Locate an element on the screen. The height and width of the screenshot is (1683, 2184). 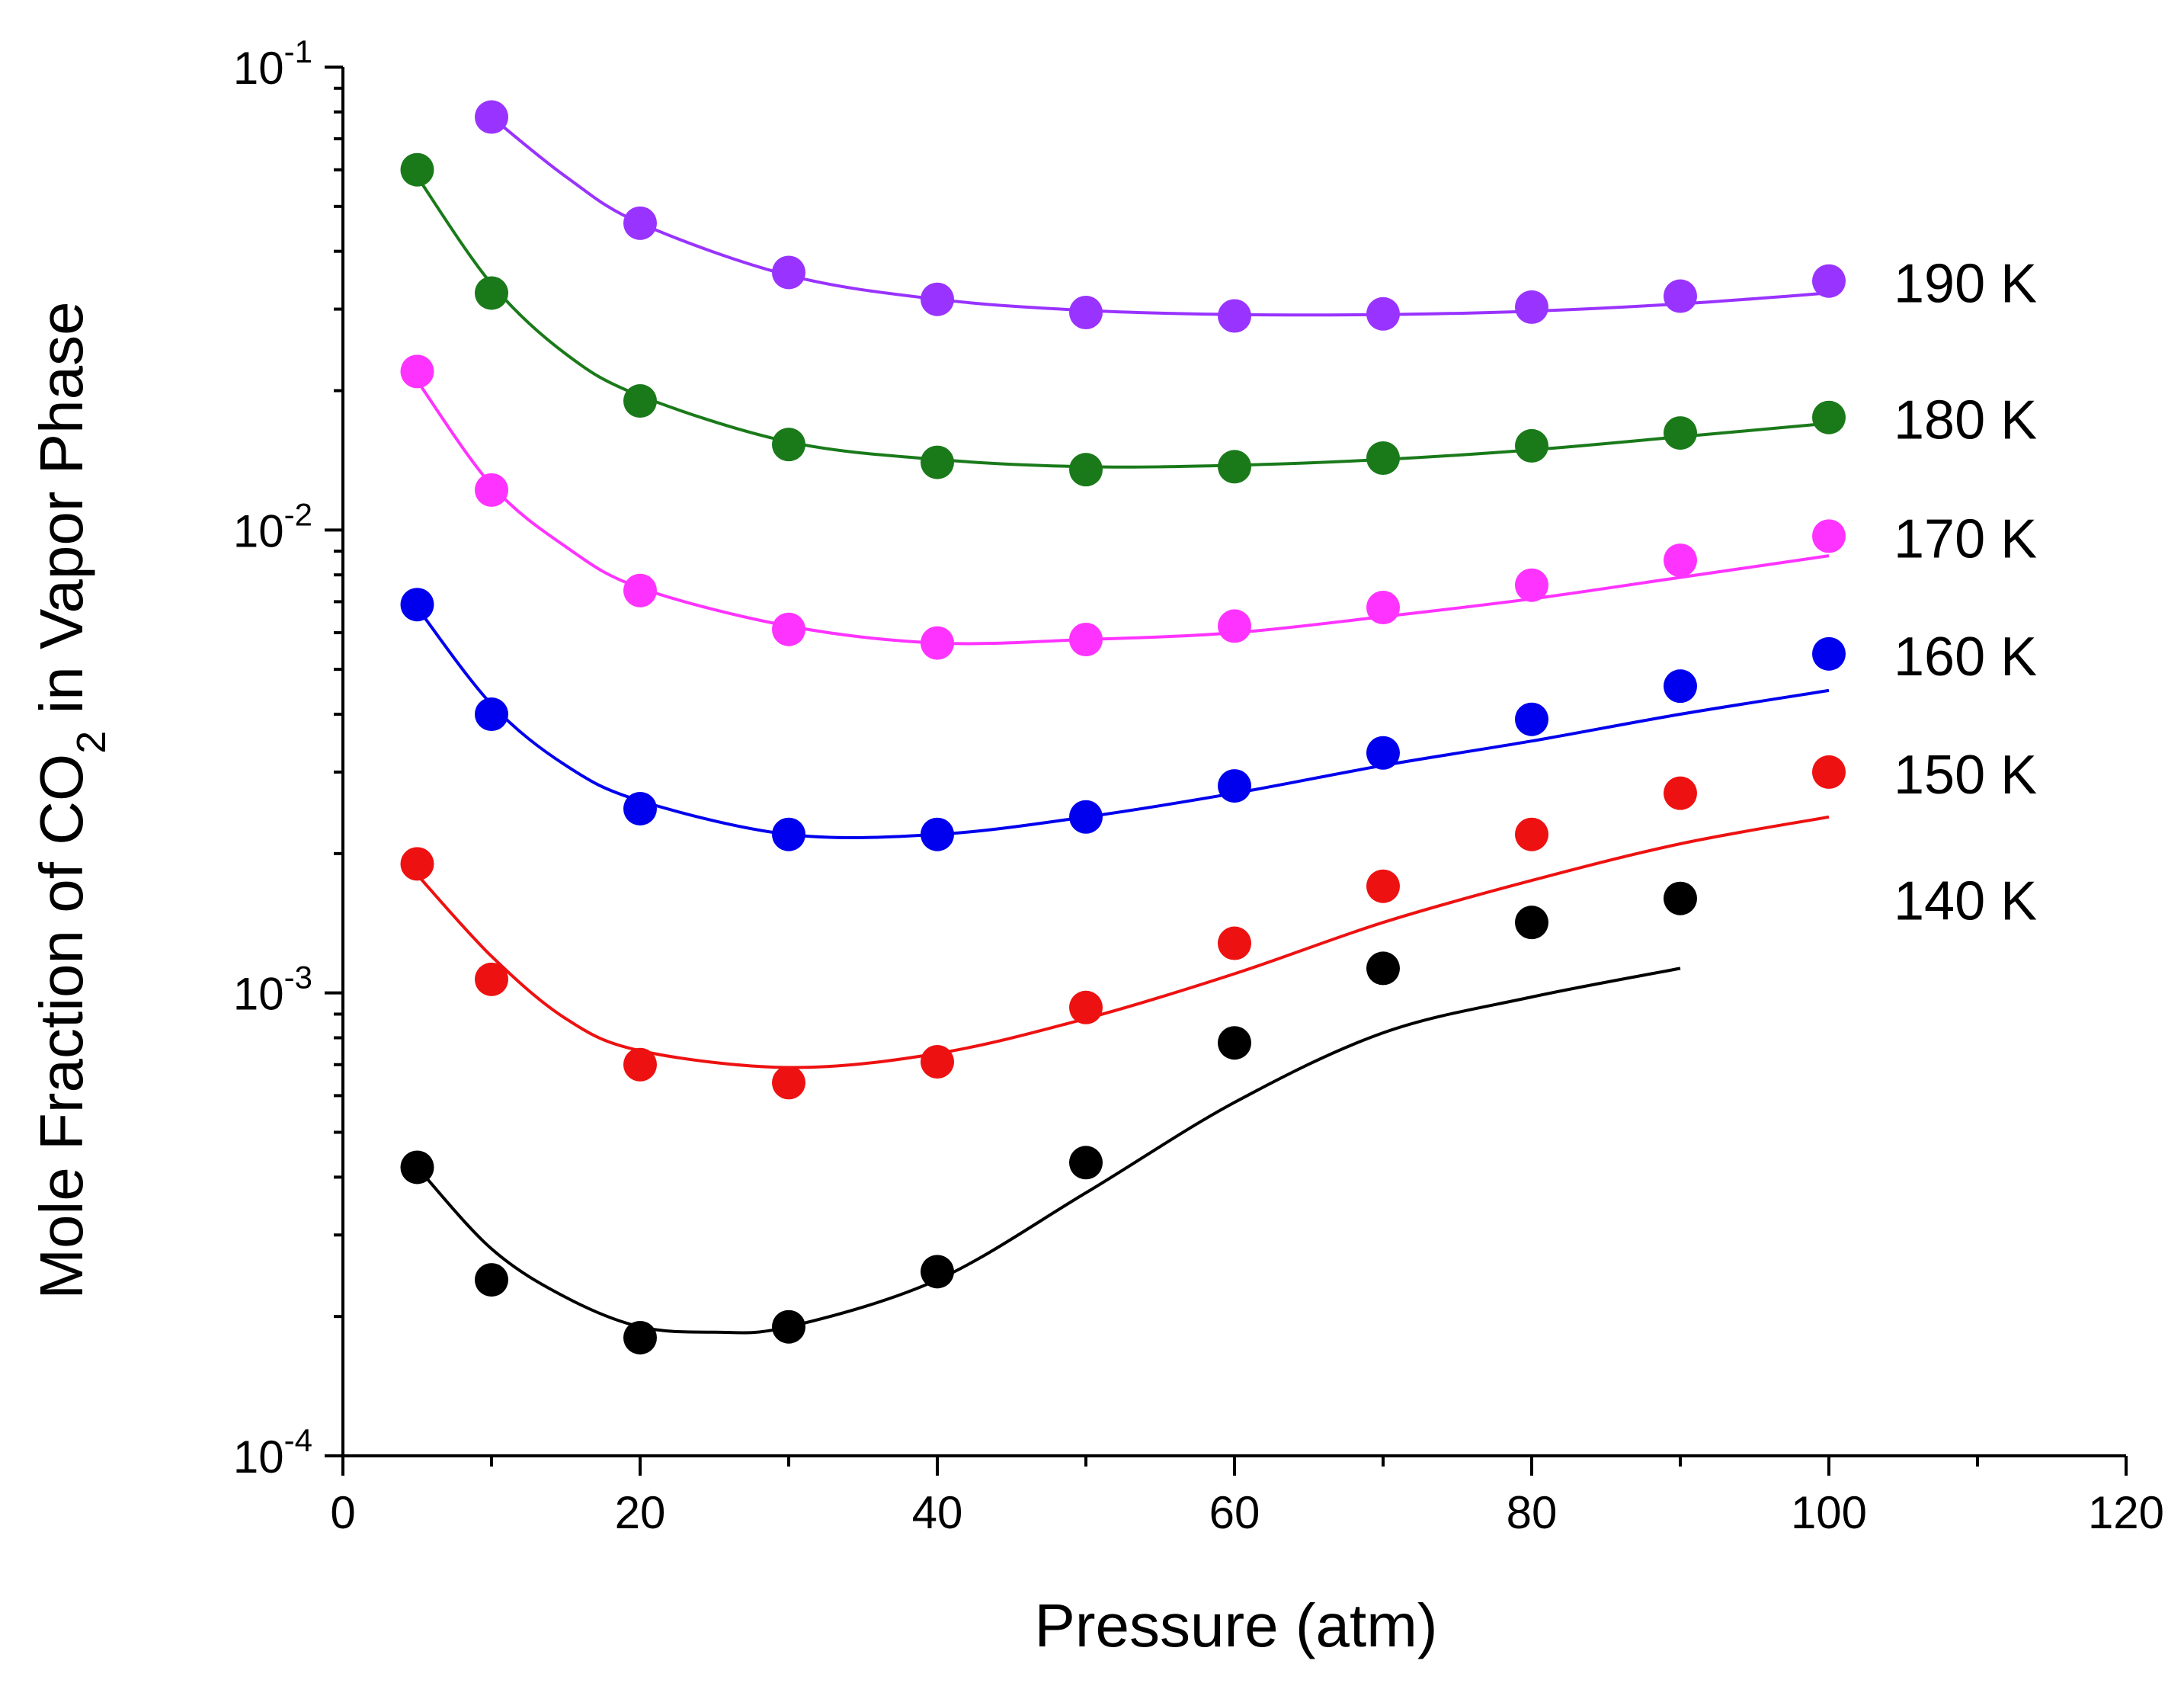
fit-curve-160k is located at coordinates (1122, 722).